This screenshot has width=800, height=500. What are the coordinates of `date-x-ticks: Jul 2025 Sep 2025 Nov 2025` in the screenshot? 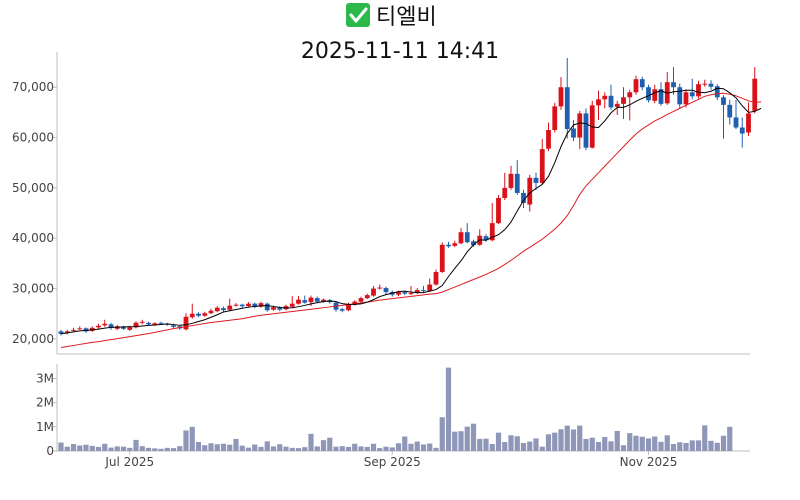 It's located at (390, 460).